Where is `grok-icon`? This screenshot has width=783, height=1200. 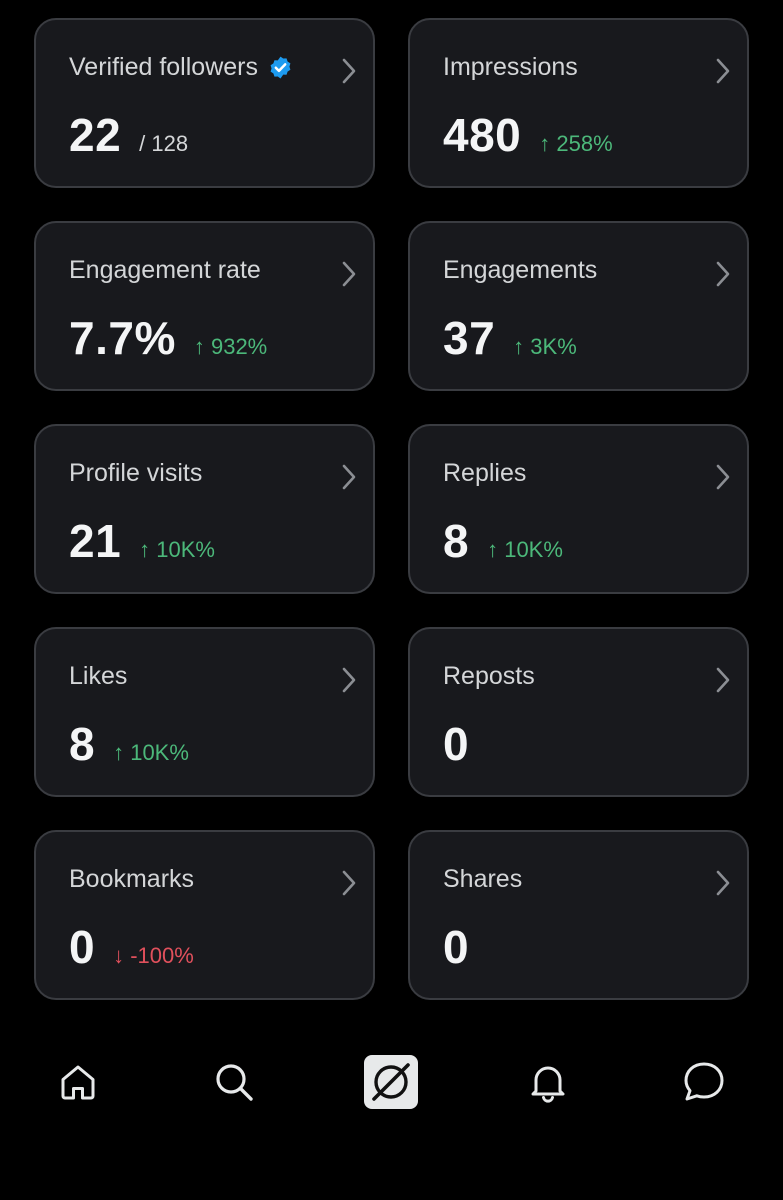 grok-icon is located at coordinates (391, 1082).